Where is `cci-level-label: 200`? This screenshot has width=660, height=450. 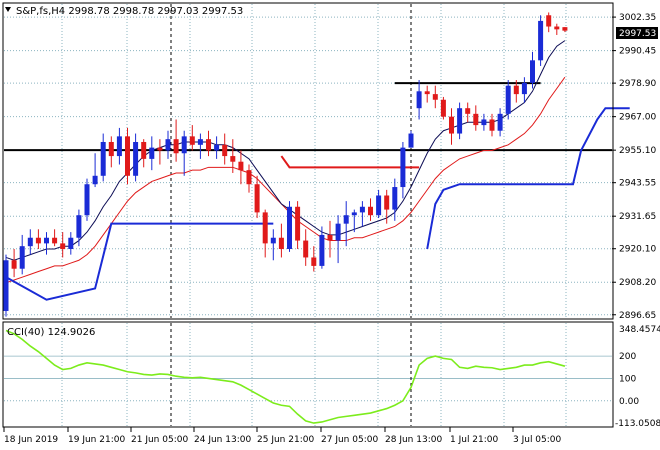 cci-level-label: 200 is located at coordinates (627, 357).